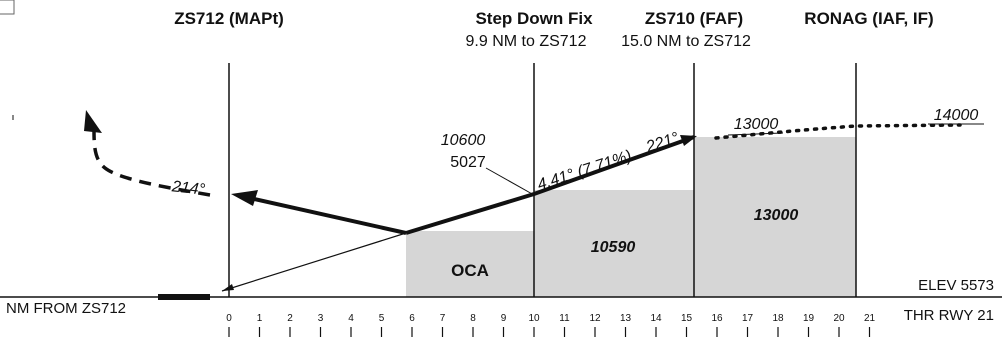 The height and width of the screenshot is (338, 1002). What do you see at coordinates (412, 318) in the screenshot?
I see `scale-tick-label: 6` at bounding box center [412, 318].